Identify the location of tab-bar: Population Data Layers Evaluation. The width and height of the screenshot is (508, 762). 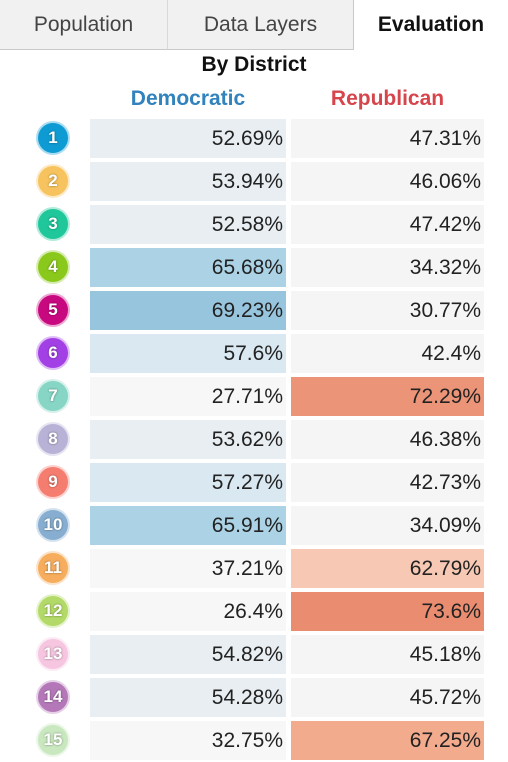
(254, 25).